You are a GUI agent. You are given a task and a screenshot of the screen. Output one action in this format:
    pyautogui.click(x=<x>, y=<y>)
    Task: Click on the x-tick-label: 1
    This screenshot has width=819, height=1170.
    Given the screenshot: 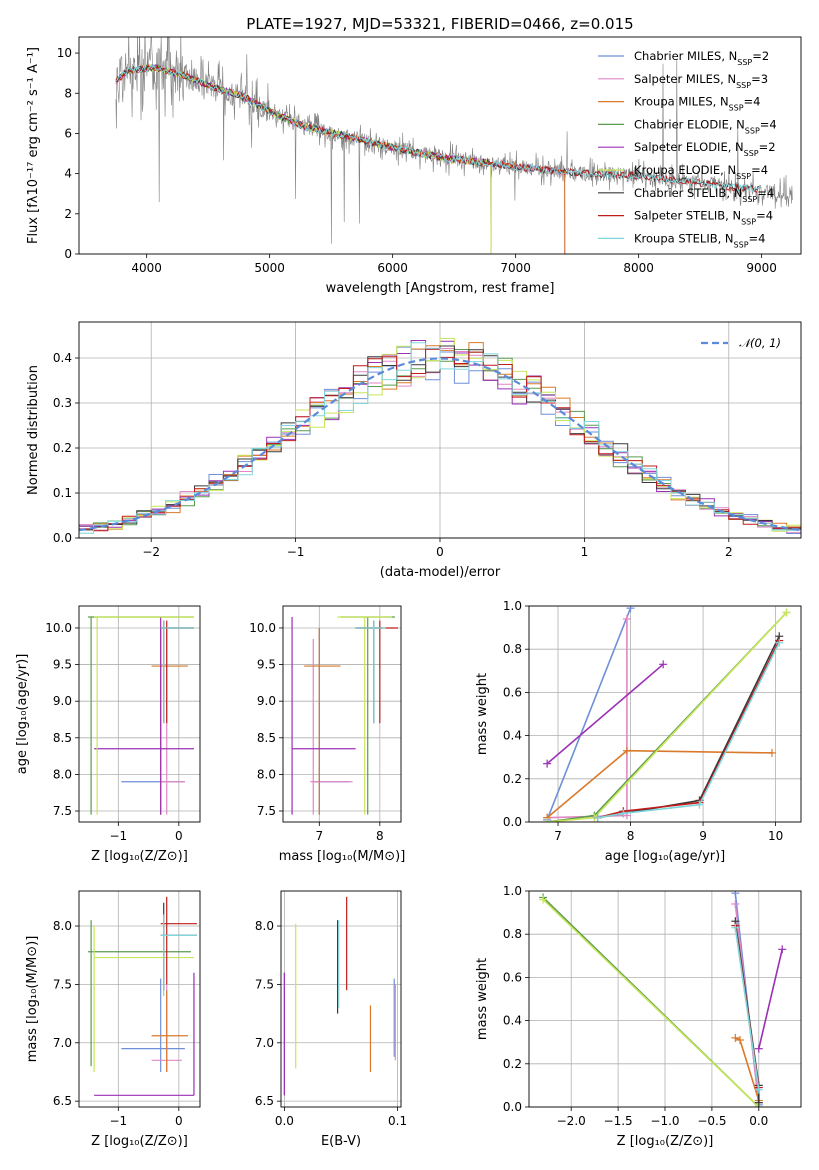 What is the action you would take?
    pyautogui.click(x=585, y=552)
    